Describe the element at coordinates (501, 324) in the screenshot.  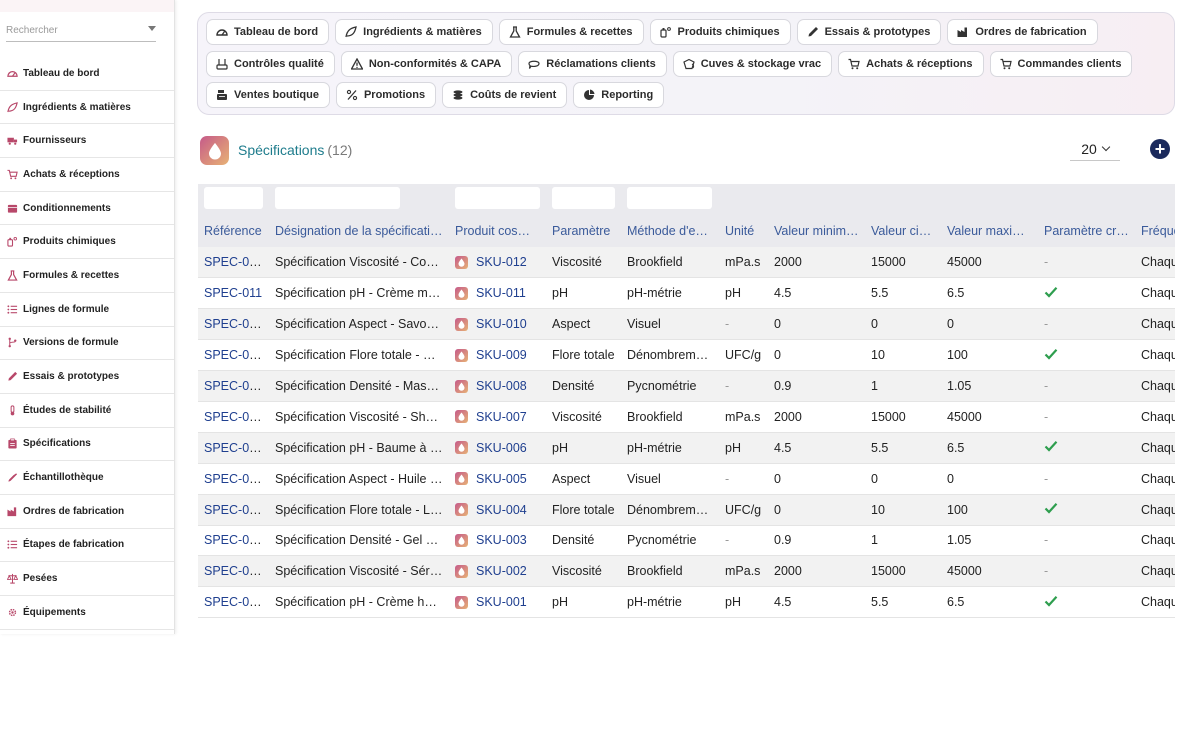
I see `product-link: SKU-010` at that location.